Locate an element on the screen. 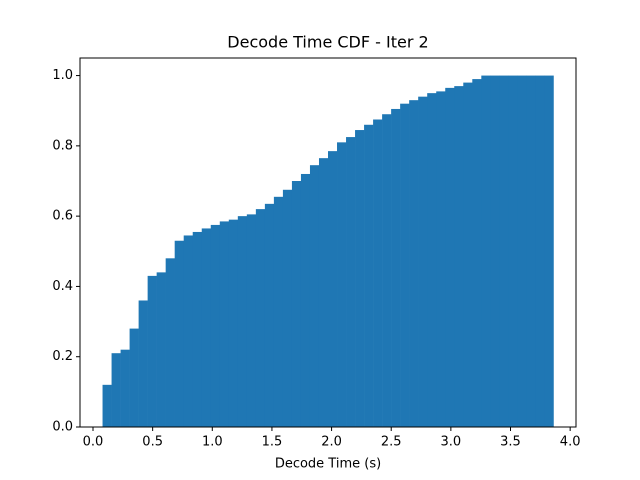  y-tick-label: 0.8 is located at coordinates (62, 145).